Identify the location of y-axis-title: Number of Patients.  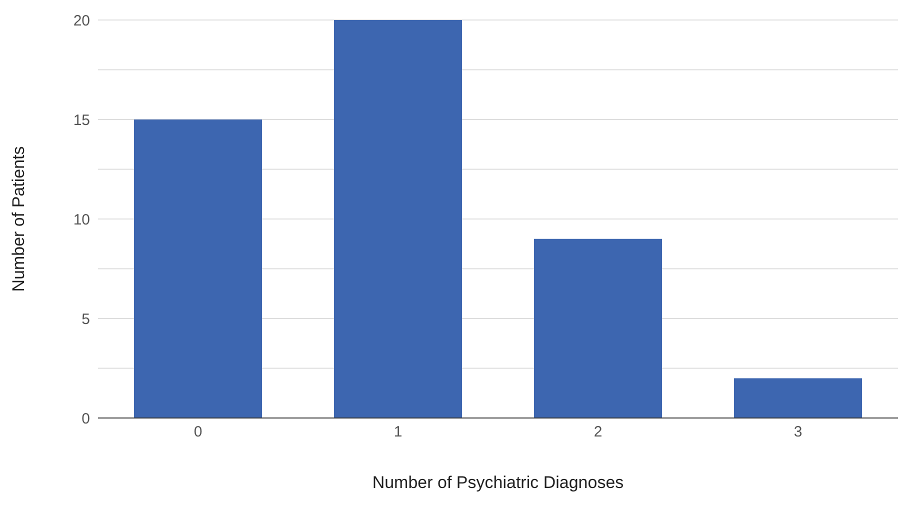
(18, 219).